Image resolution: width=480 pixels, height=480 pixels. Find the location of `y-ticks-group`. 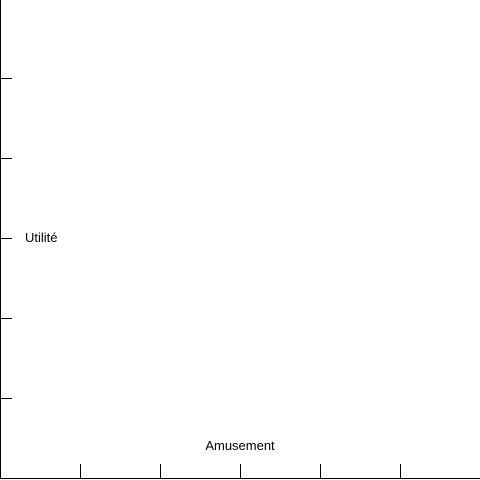

y-ticks-group is located at coordinates (6, 238).